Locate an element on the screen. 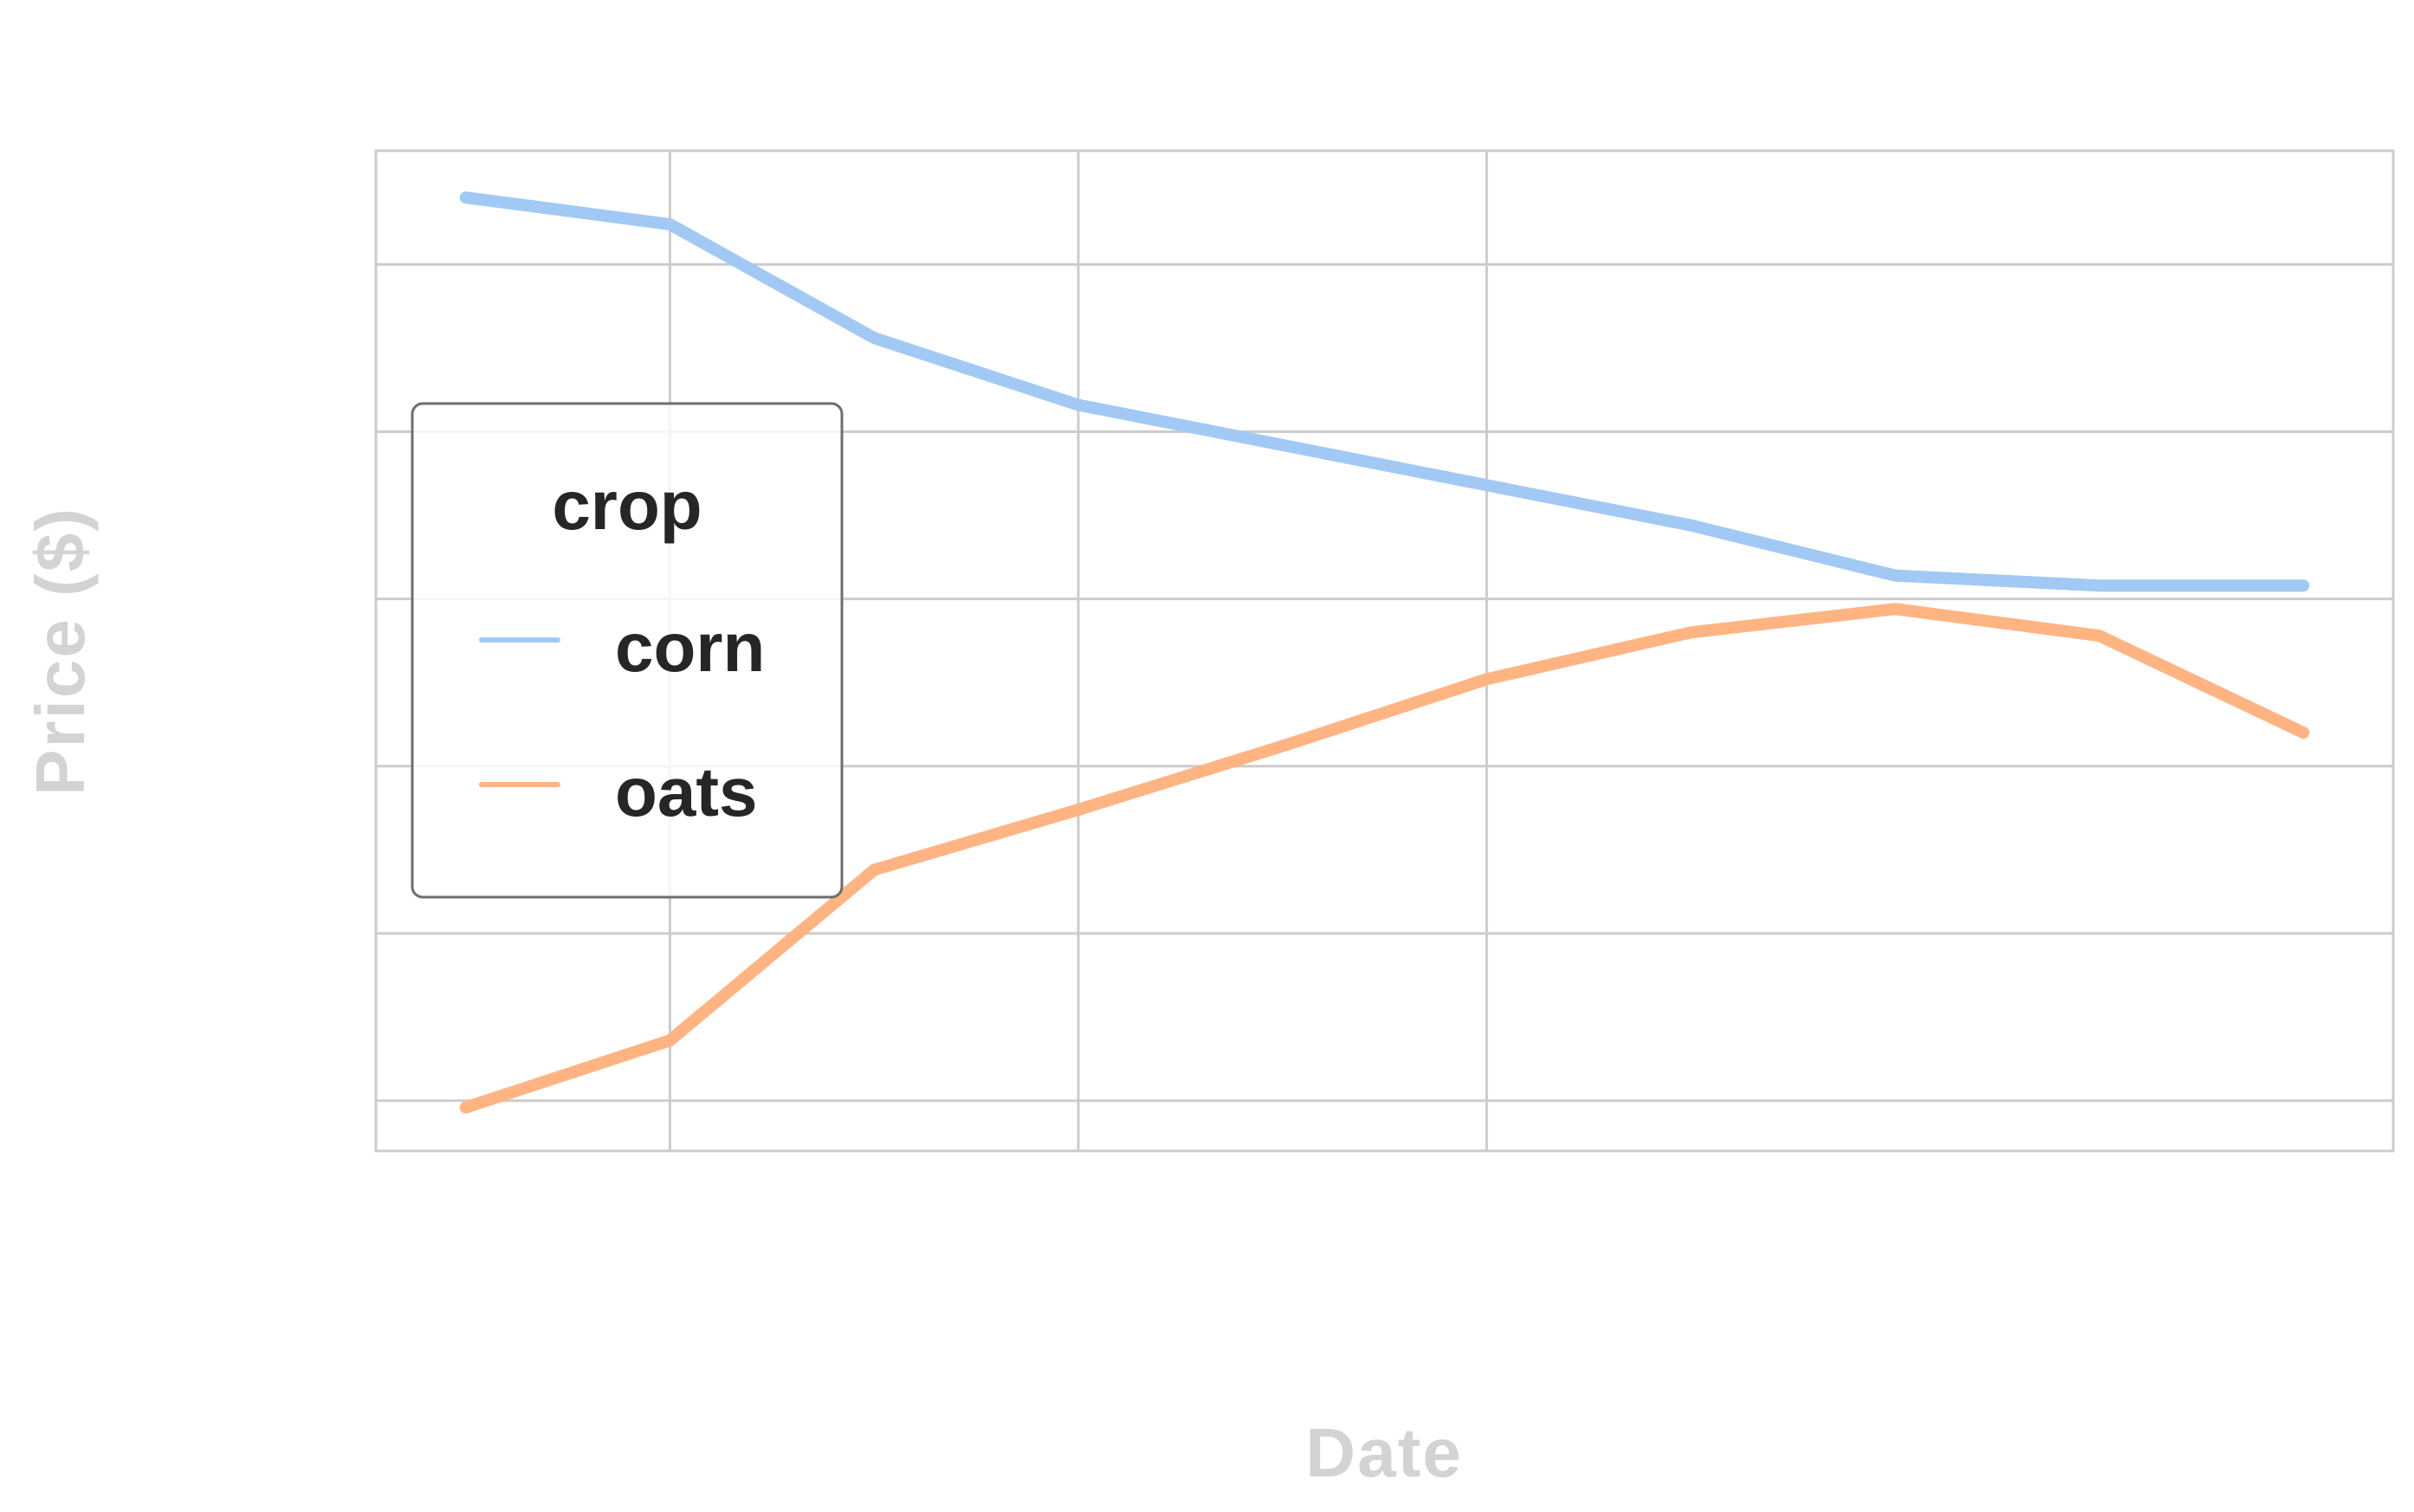 The width and height of the screenshot is (2414, 1512). y-axis-title: Price ($) is located at coordinates (60, 651).